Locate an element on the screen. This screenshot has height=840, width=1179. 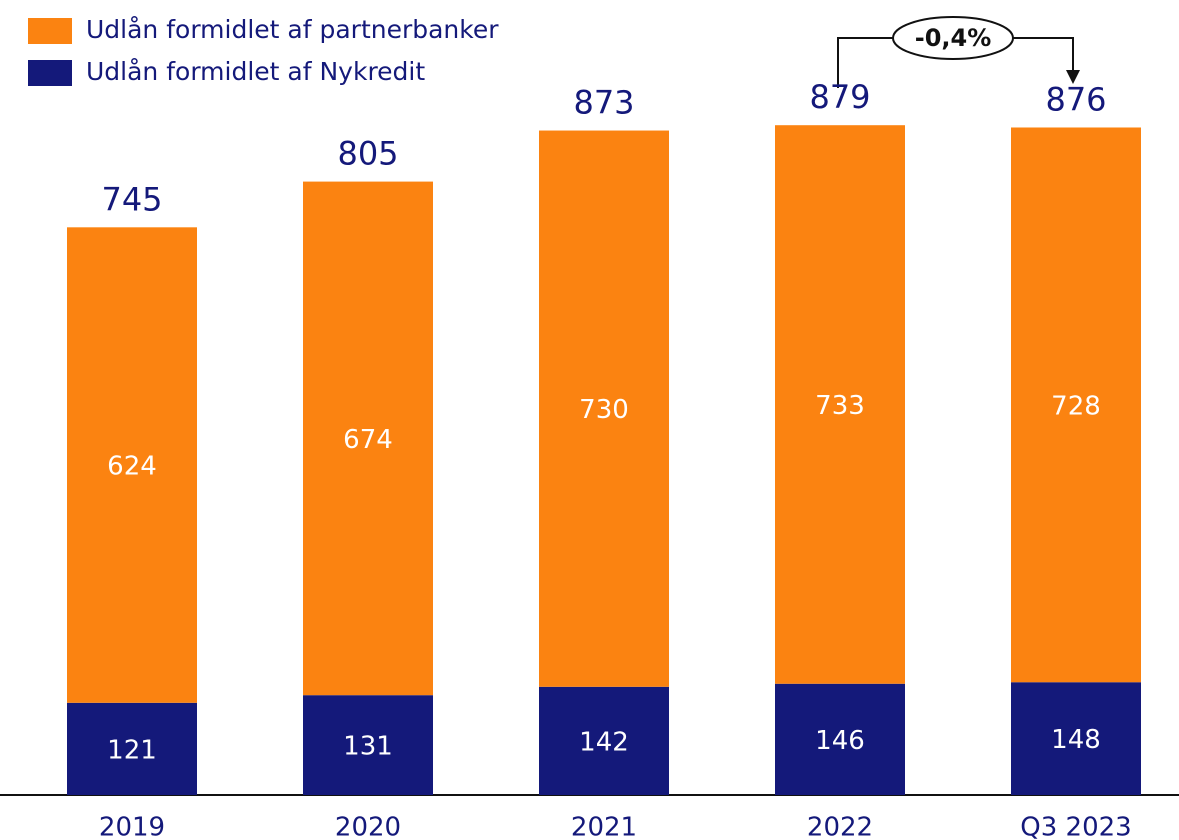
legend-label: Udlån formidlet af Nykredit is located at coordinates (255, 71).